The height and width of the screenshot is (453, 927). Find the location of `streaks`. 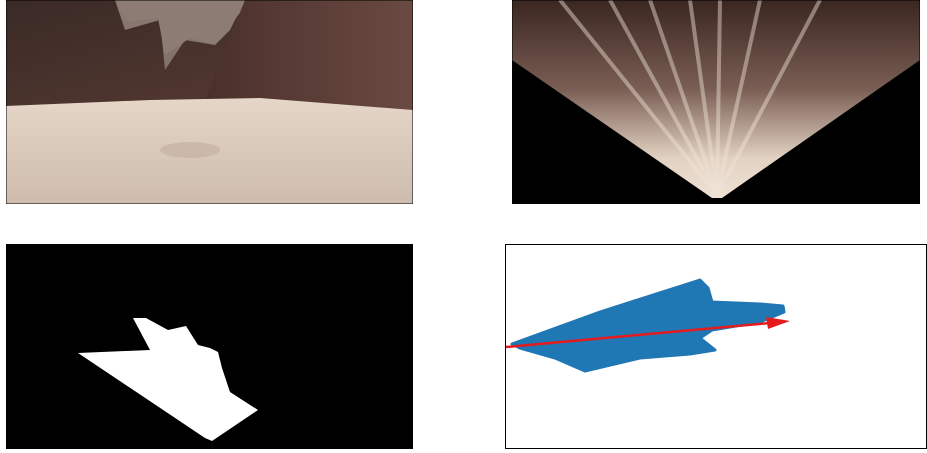

streaks is located at coordinates (690, 98).